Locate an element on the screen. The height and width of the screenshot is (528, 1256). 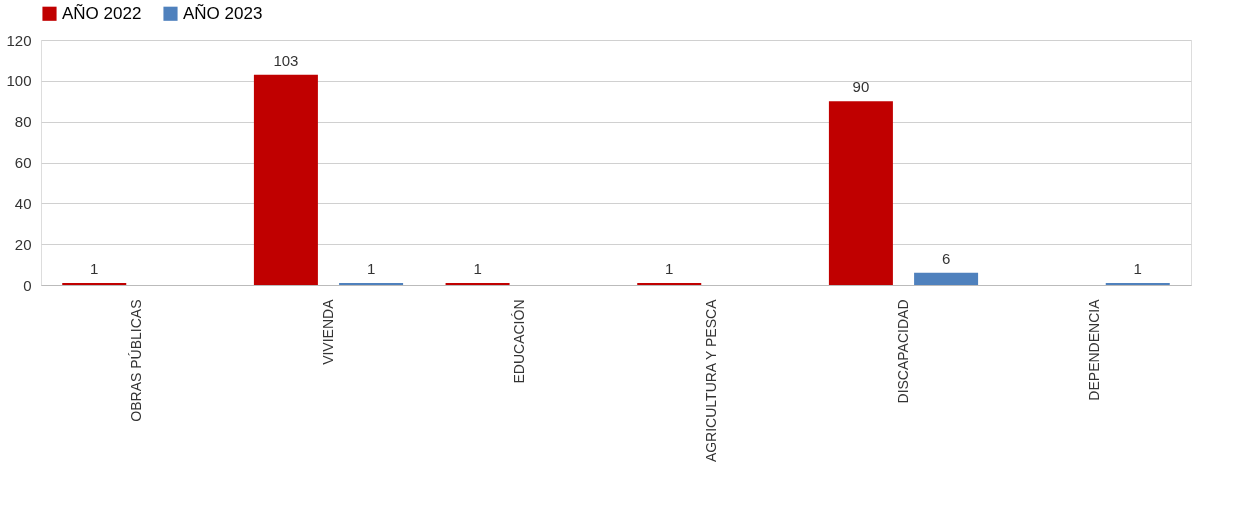
y-tick-label: 0 is located at coordinates (27, 285).